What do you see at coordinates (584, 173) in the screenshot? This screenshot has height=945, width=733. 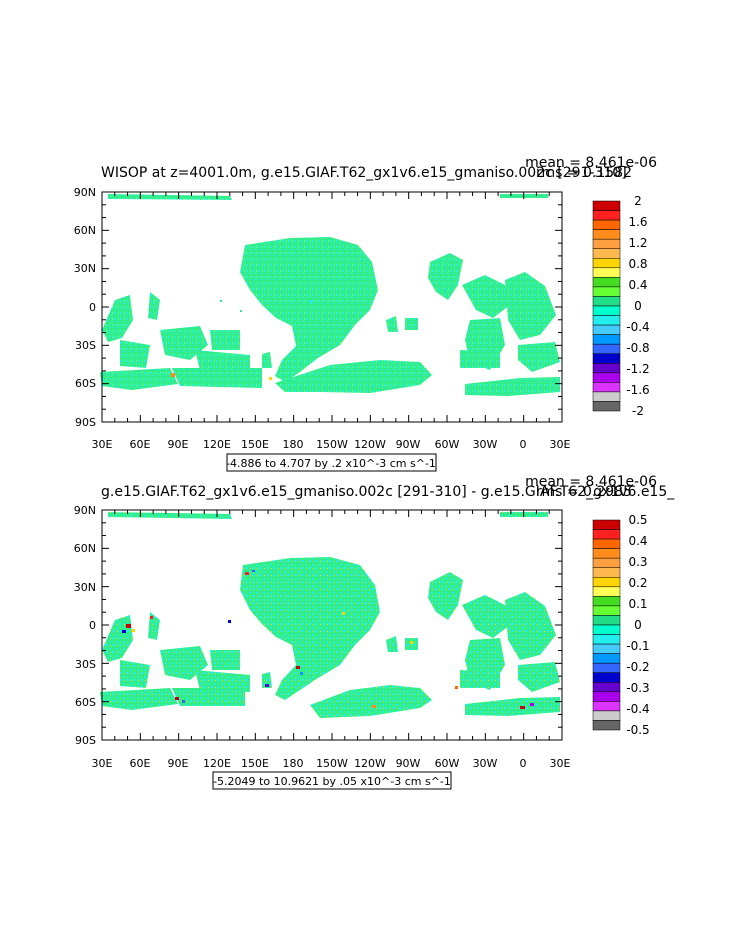 I see `panel-1-rms: rms = 0.1582` at bounding box center [584, 173].